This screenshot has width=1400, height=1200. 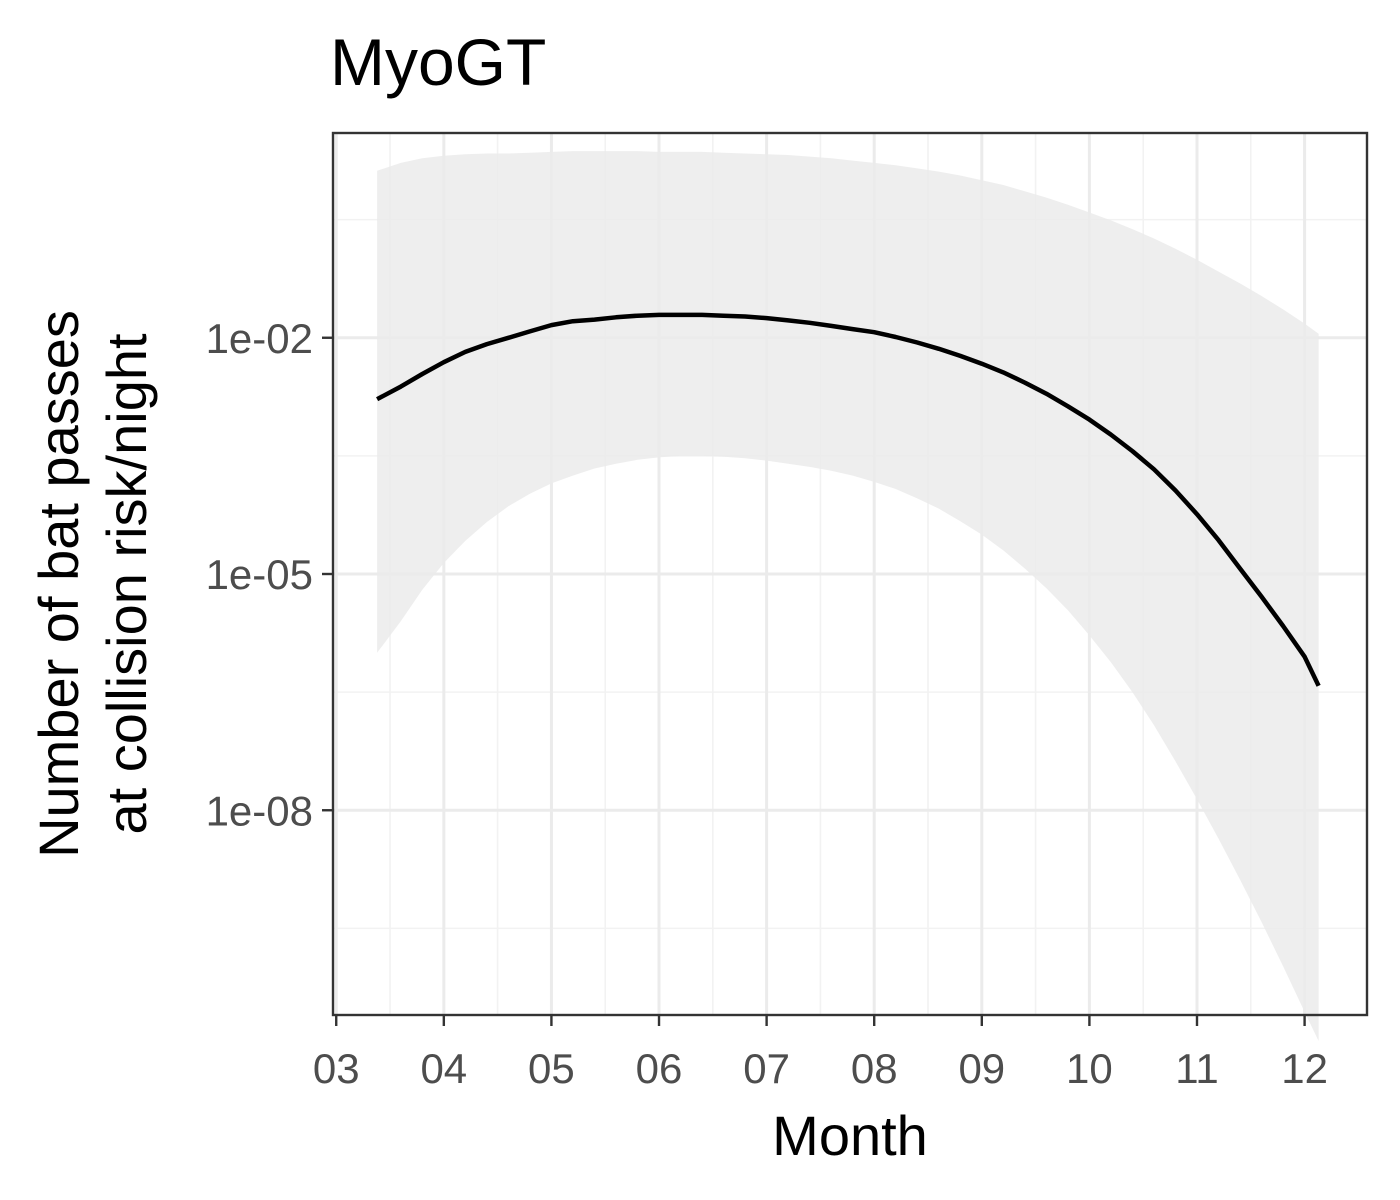 What do you see at coordinates (443, 1068) in the screenshot?
I see `x-tick-label: 04` at bounding box center [443, 1068].